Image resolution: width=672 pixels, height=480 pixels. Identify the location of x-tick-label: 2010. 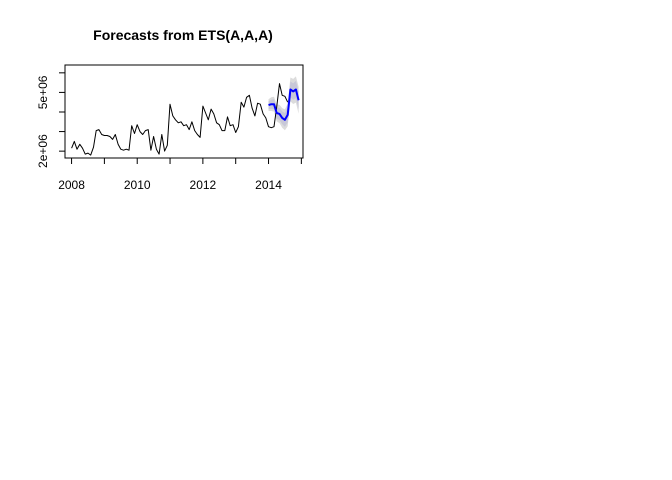
(137, 185).